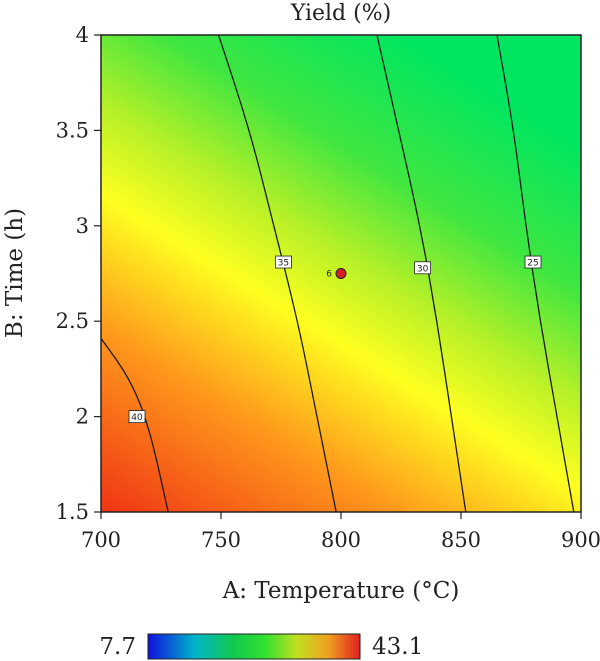  What do you see at coordinates (341, 591) in the screenshot?
I see `x-axis-label: A: Temperature (°C)` at bounding box center [341, 591].